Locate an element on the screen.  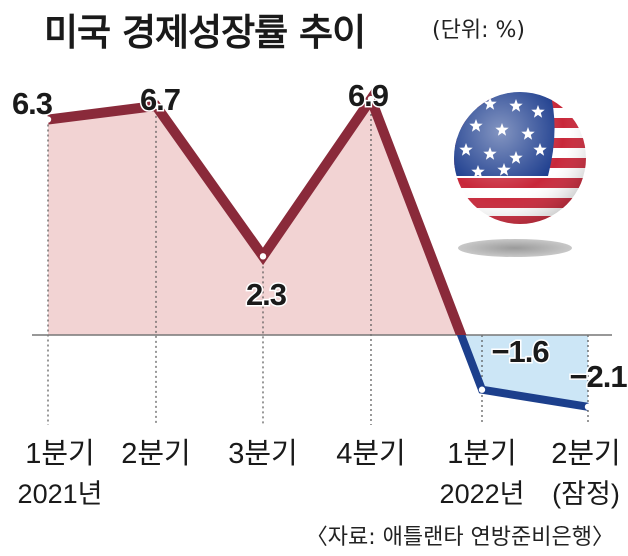
x-tick-quarter-1: 1분기 is located at coordinates (60, 454).